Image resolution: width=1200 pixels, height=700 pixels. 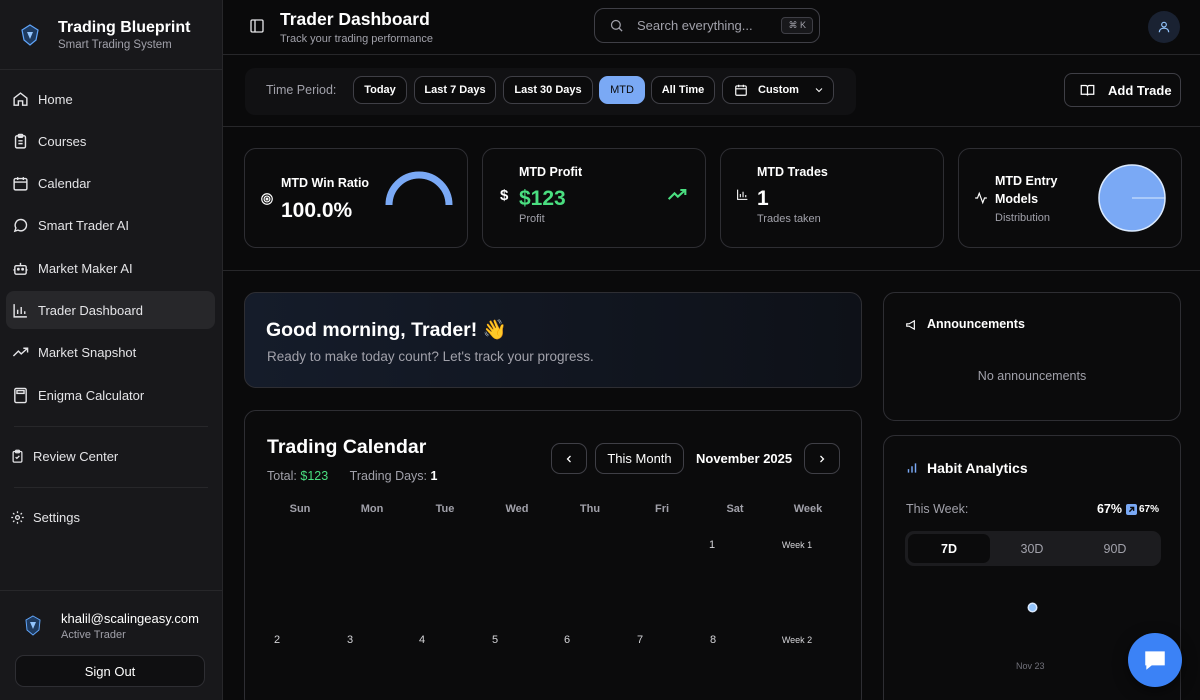 What do you see at coordinates (388, 476) in the screenshot?
I see `trading-days-label: Trading Days:` at bounding box center [388, 476].